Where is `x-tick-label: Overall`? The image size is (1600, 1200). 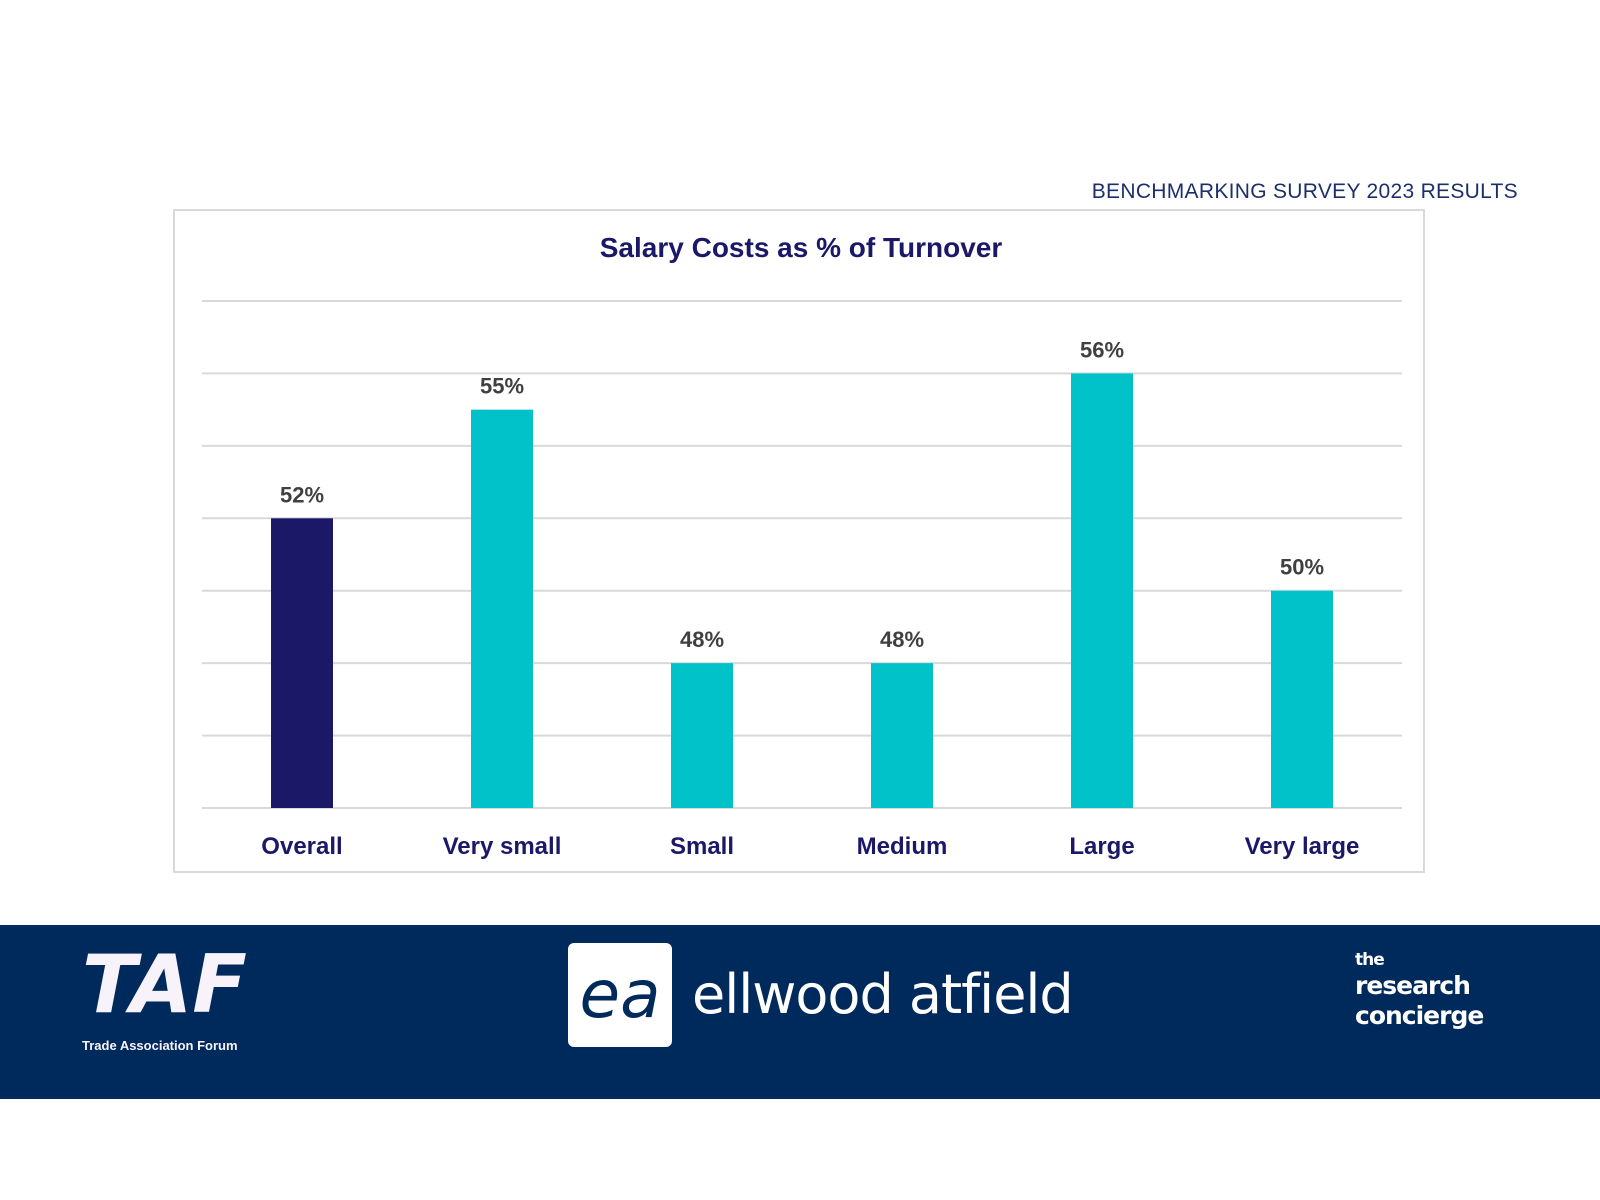 x-tick-label: Overall is located at coordinates (301, 846).